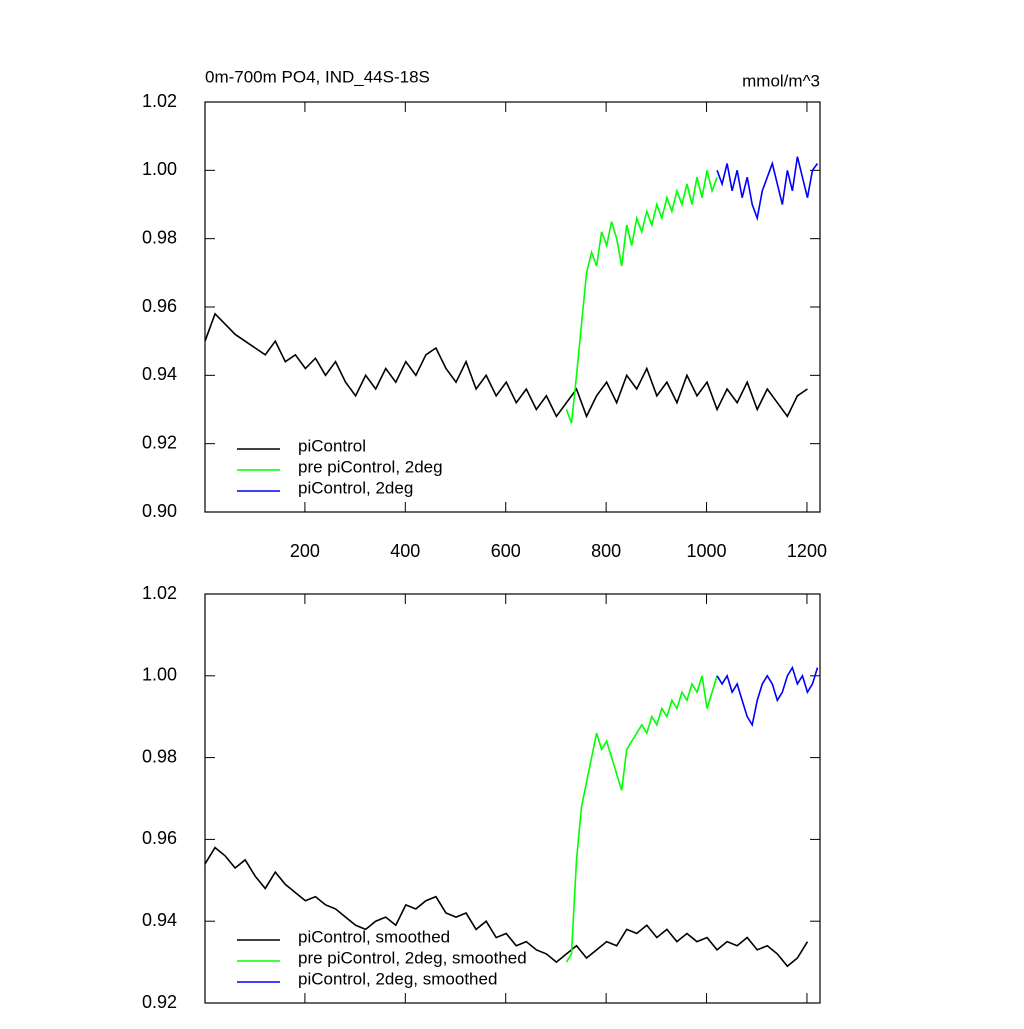  I want to click on x-tick-label: 200, so click(305, 551).